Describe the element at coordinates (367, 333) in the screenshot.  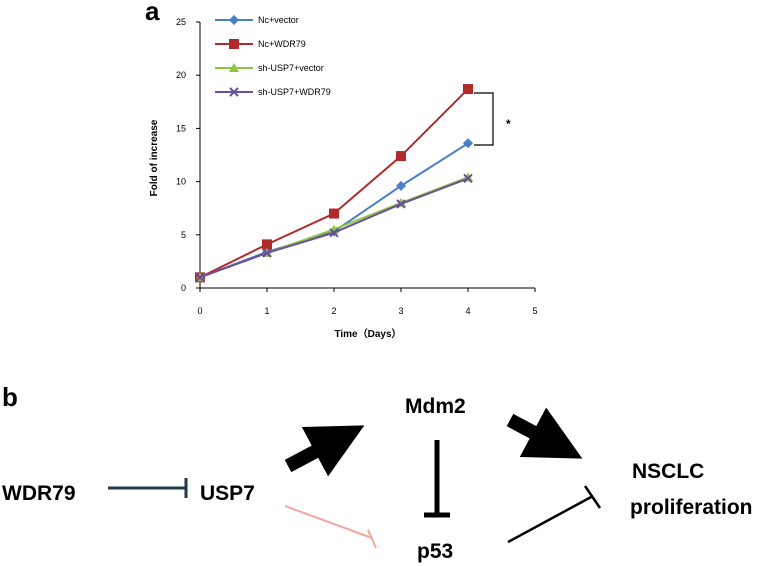
I see `x-axis-title: Time（Days）` at that location.